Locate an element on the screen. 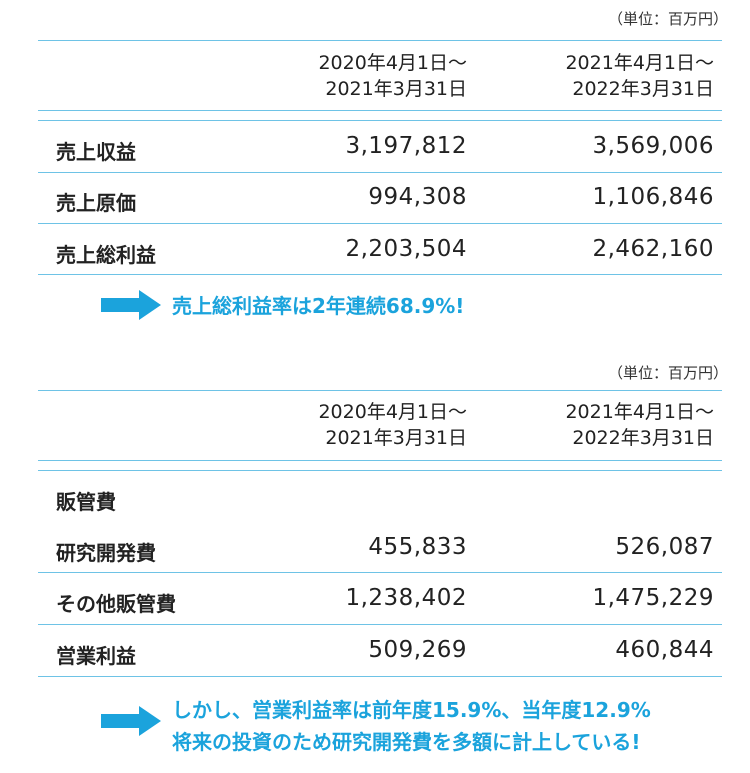  table1-top-rule is located at coordinates (380, 40).